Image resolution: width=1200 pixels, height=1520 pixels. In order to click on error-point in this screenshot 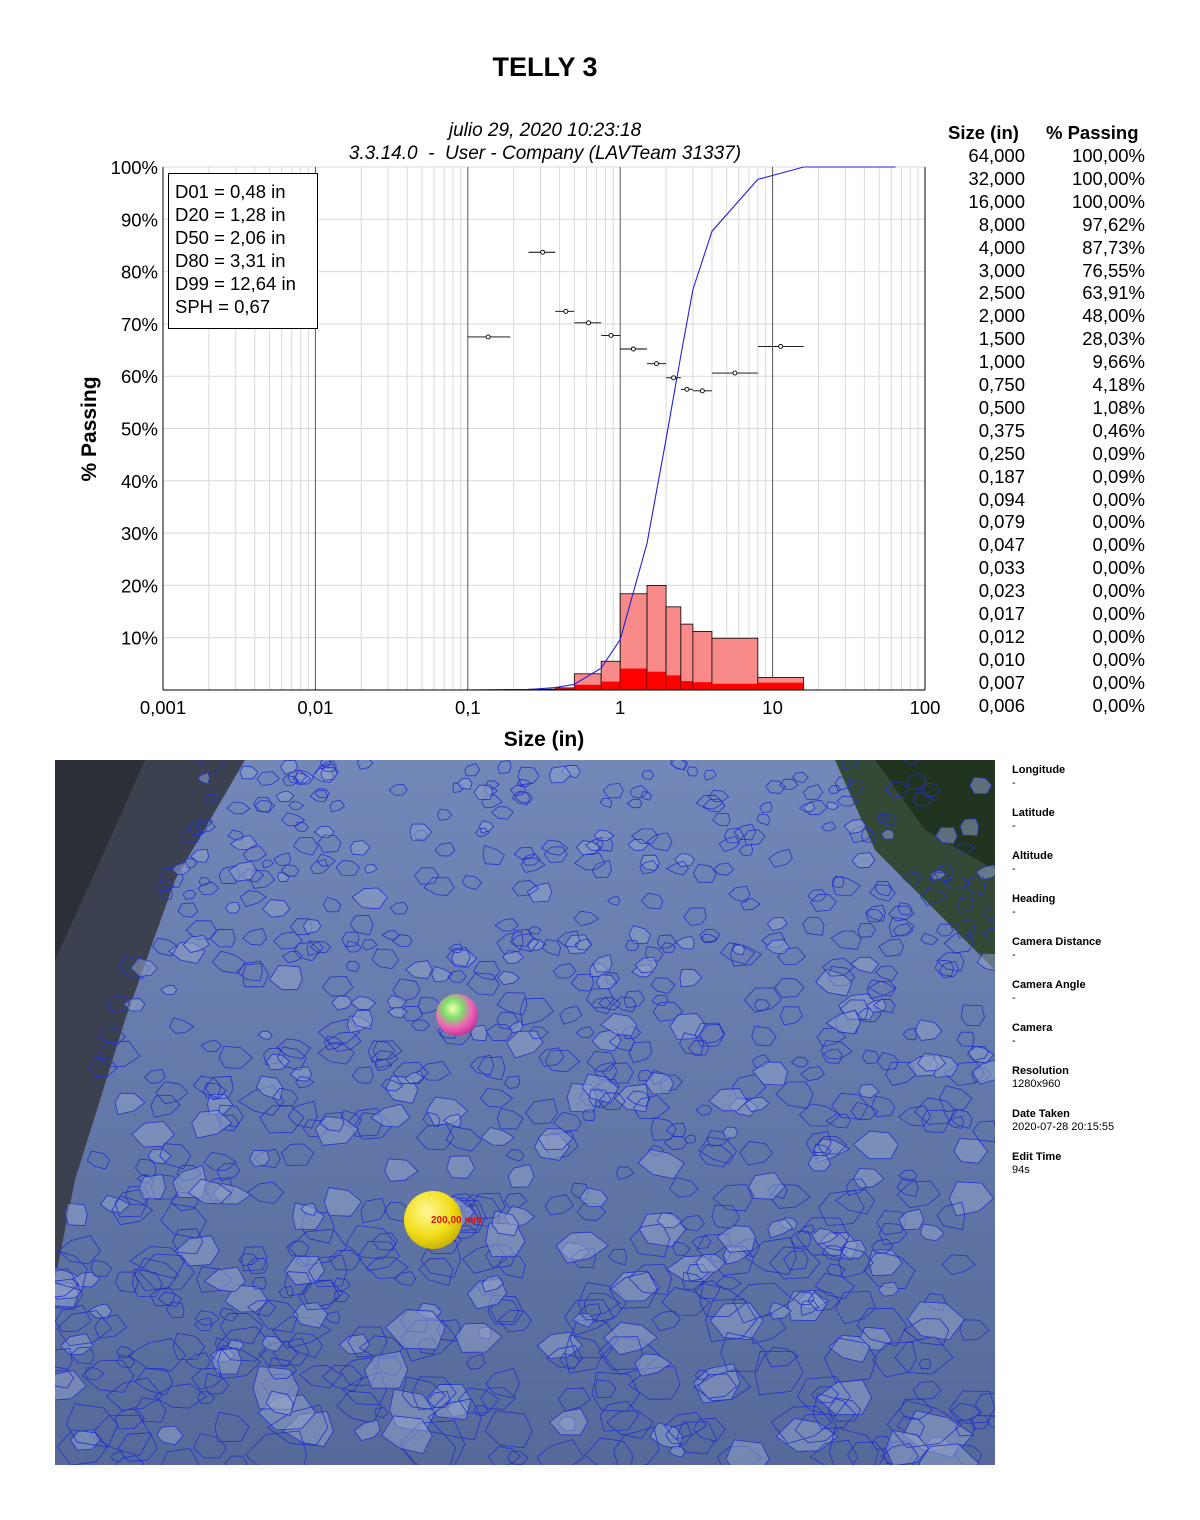, I will do `click(687, 389)`.